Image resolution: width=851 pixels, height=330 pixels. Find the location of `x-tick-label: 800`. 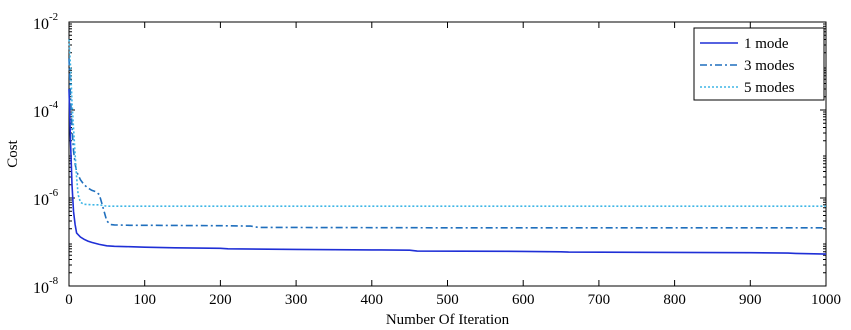

x-tick-label: 800 is located at coordinates (674, 300).